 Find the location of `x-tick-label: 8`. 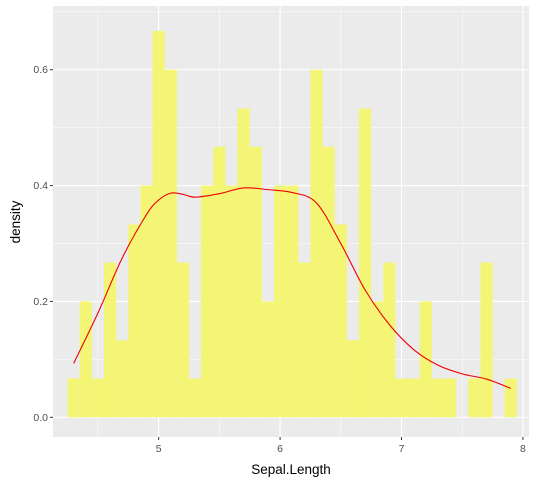

x-tick-label: 8 is located at coordinates (523, 449).